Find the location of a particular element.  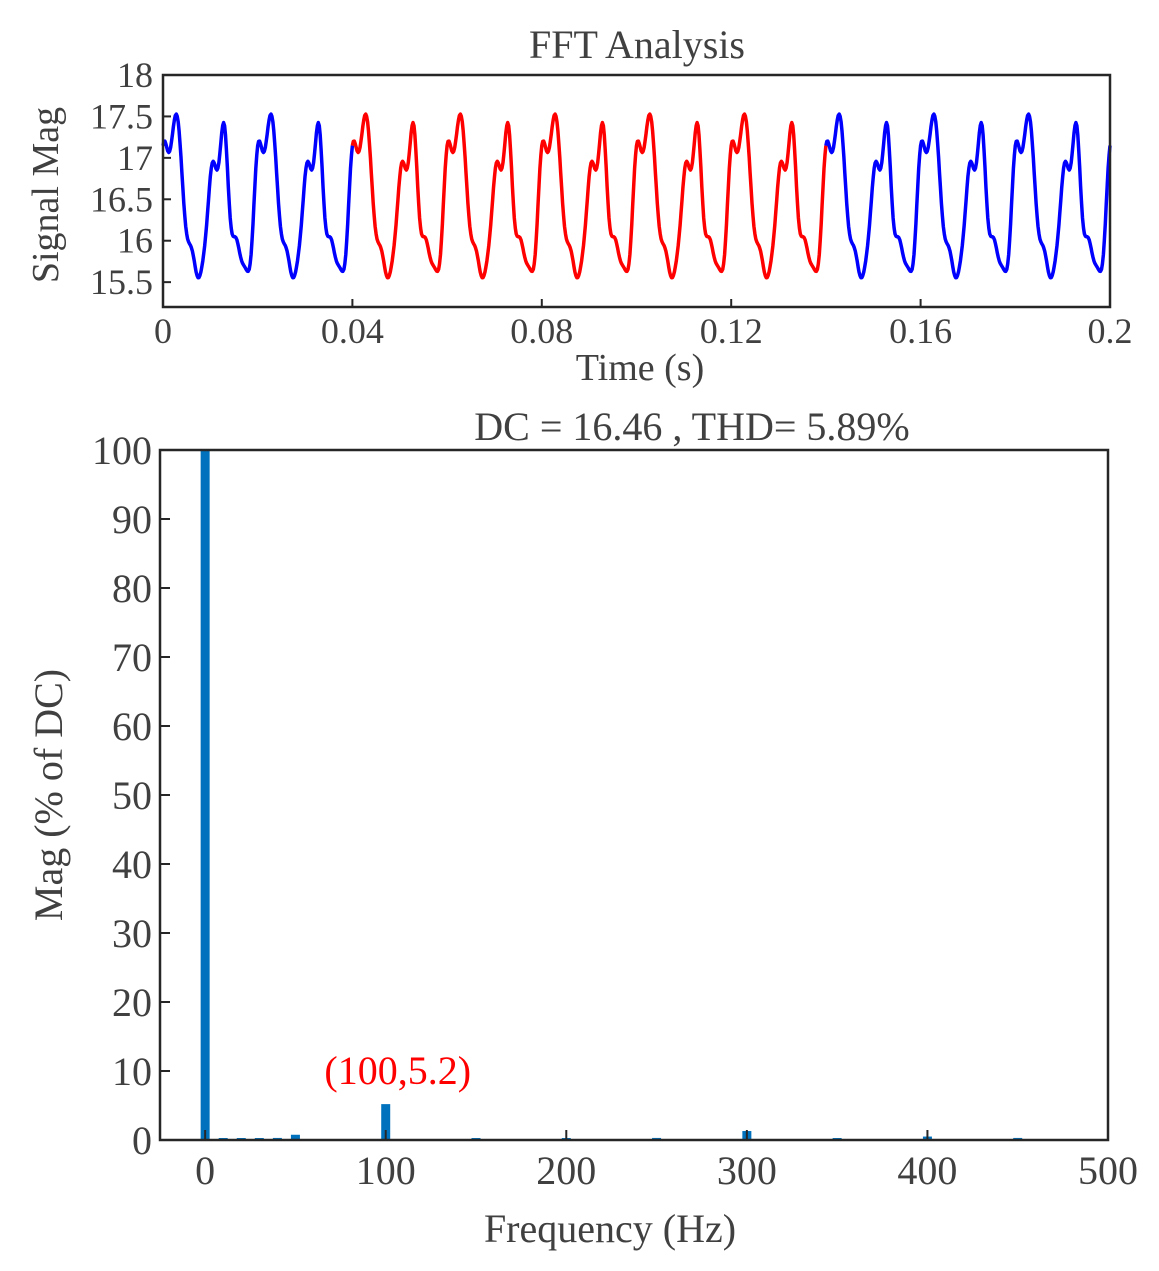

x-tick-label: 0.16 is located at coordinates (920, 331).